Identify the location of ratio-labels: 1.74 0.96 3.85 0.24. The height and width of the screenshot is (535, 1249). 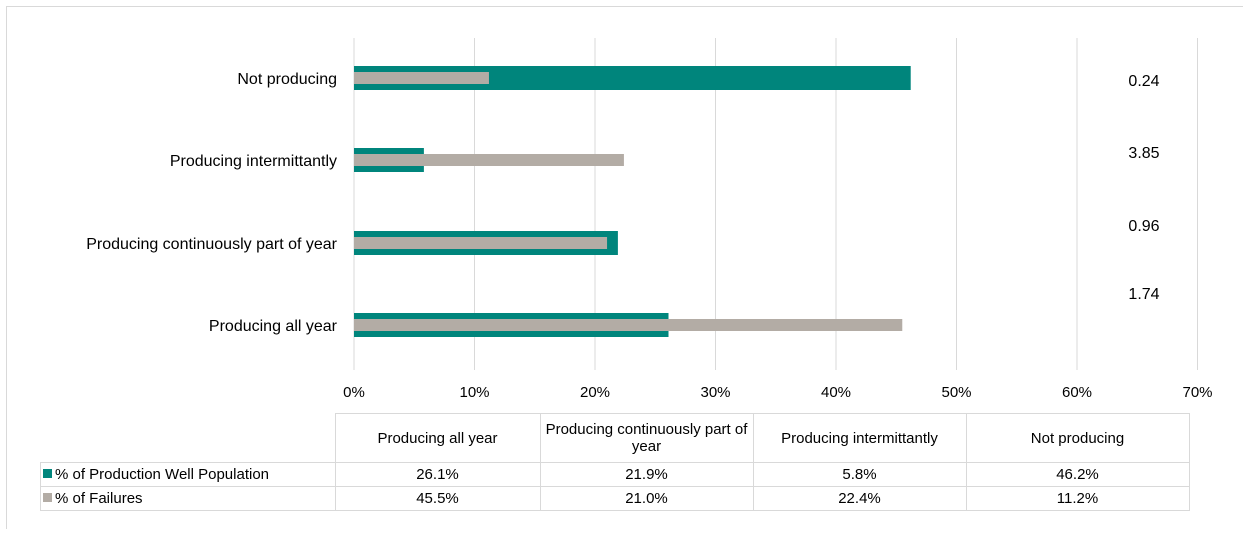
(1143, 188).